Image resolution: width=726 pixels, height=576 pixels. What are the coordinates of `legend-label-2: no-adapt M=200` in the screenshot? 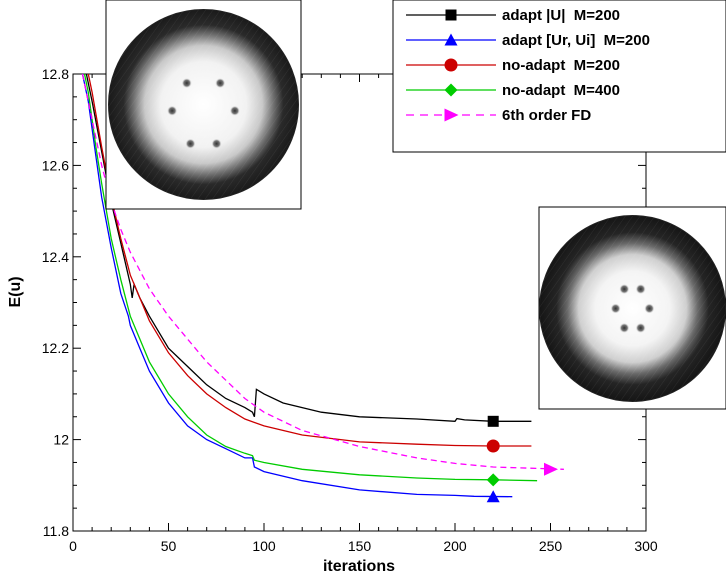 It's located at (561, 65).